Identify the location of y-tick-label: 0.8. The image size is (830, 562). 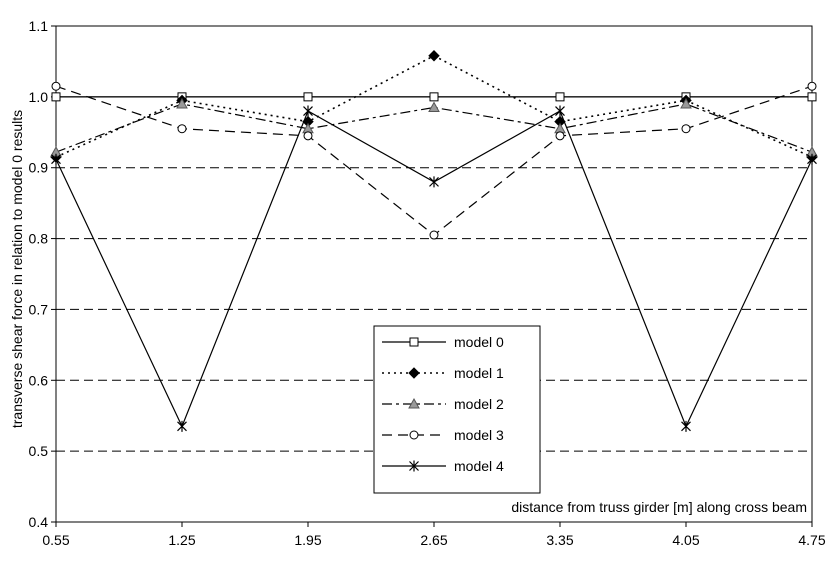
(39, 239).